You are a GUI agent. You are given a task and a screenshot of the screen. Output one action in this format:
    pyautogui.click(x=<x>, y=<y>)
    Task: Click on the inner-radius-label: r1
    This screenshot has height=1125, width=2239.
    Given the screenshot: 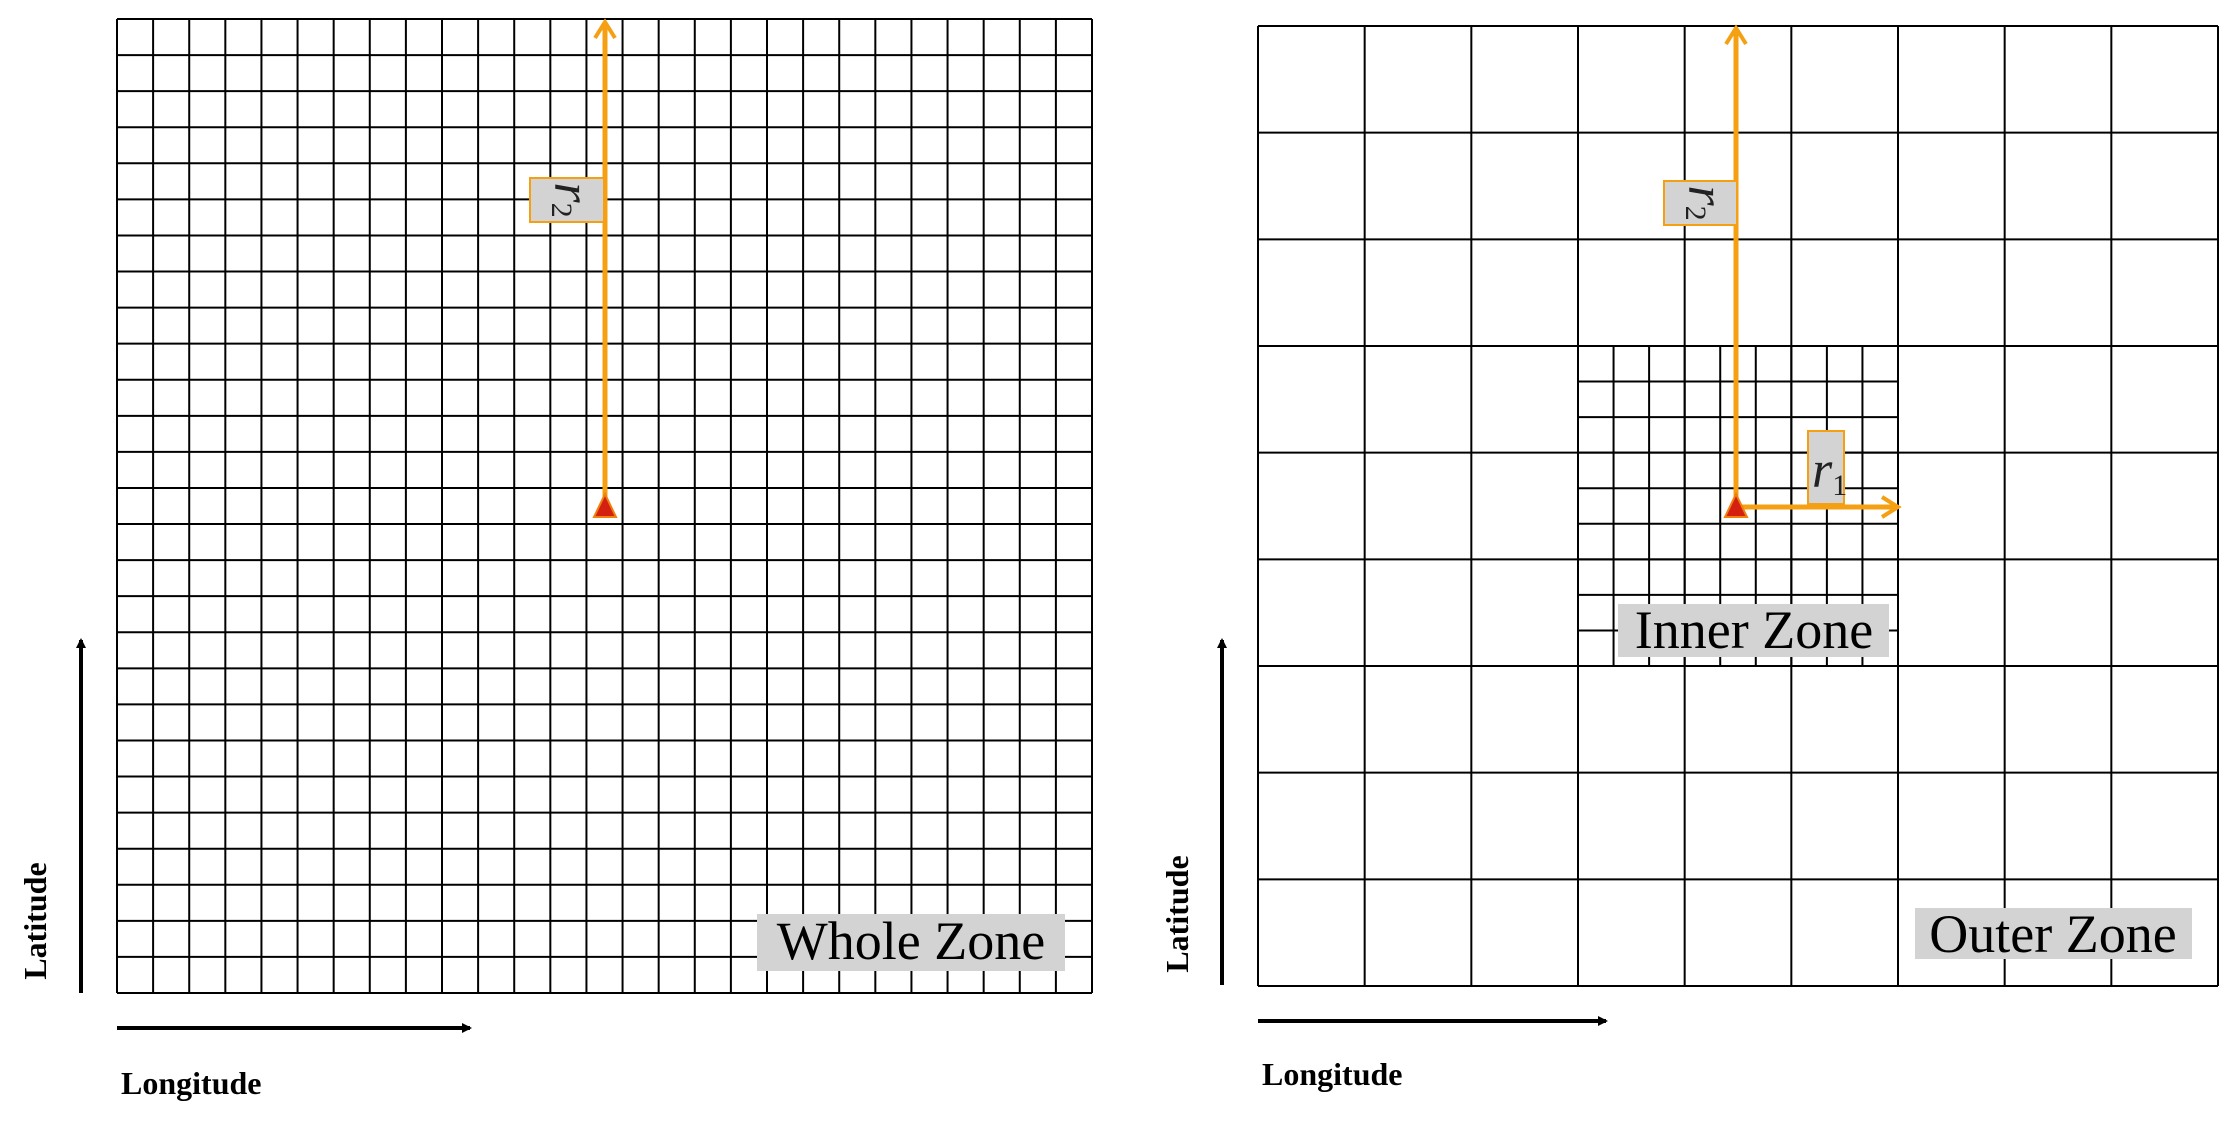 What is the action you would take?
    pyautogui.click(x=1829, y=472)
    